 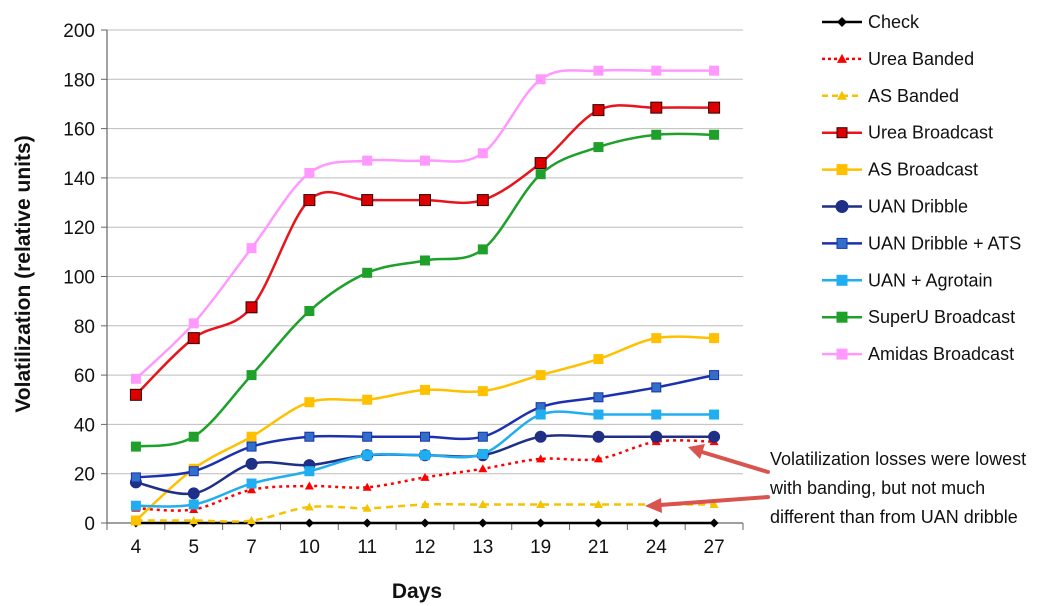 I want to click on series-as-banded, so click(x=425, y=512).